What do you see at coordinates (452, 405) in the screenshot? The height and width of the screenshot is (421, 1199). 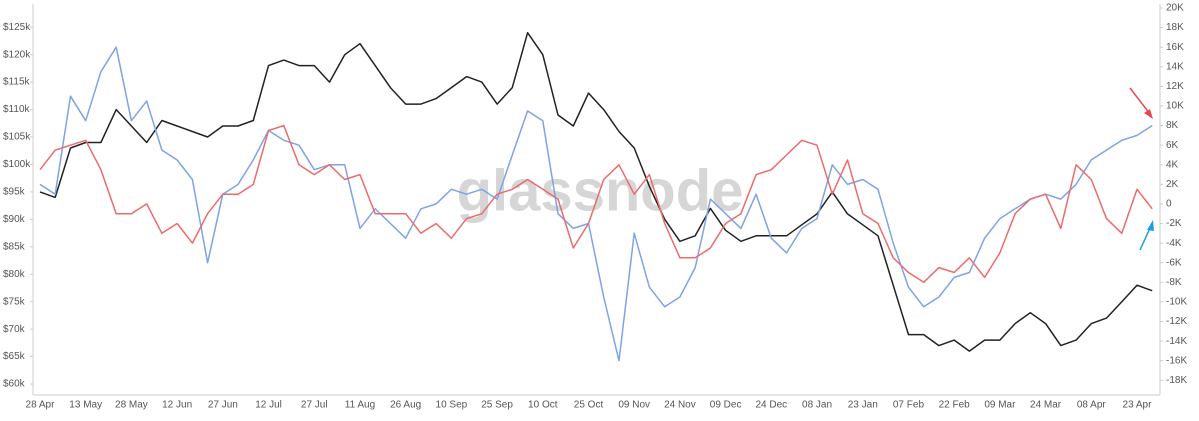 I see `x-tick-label: 10 Sep` at bounding box center [452, 405].